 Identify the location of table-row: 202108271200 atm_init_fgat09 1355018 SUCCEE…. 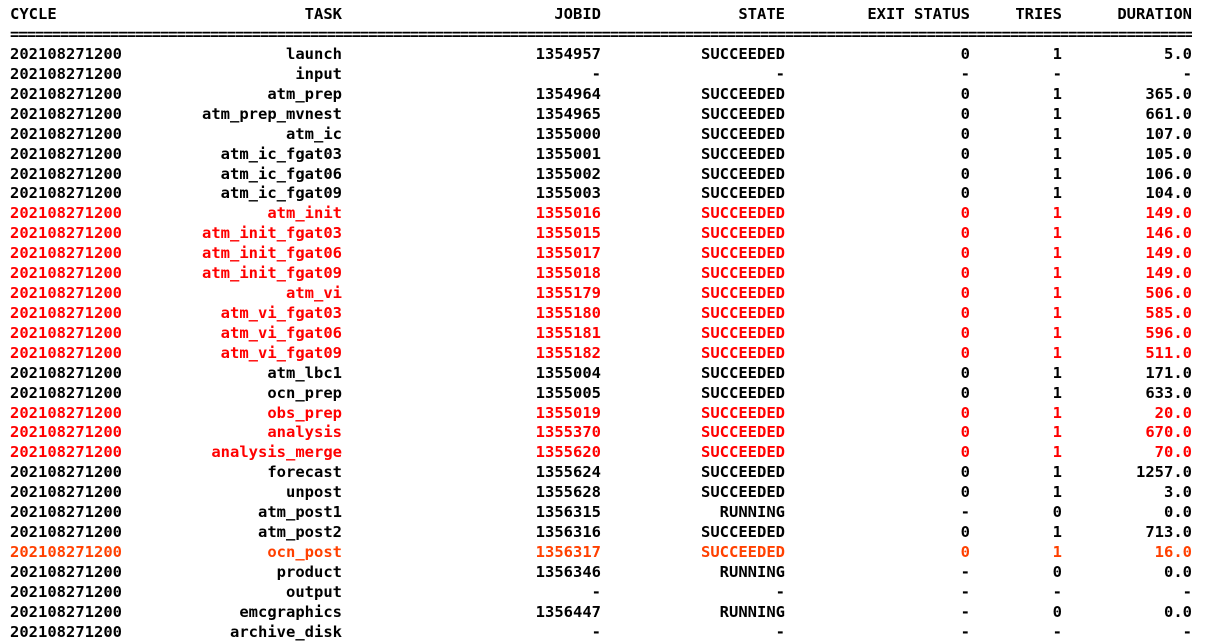
(606, 273).